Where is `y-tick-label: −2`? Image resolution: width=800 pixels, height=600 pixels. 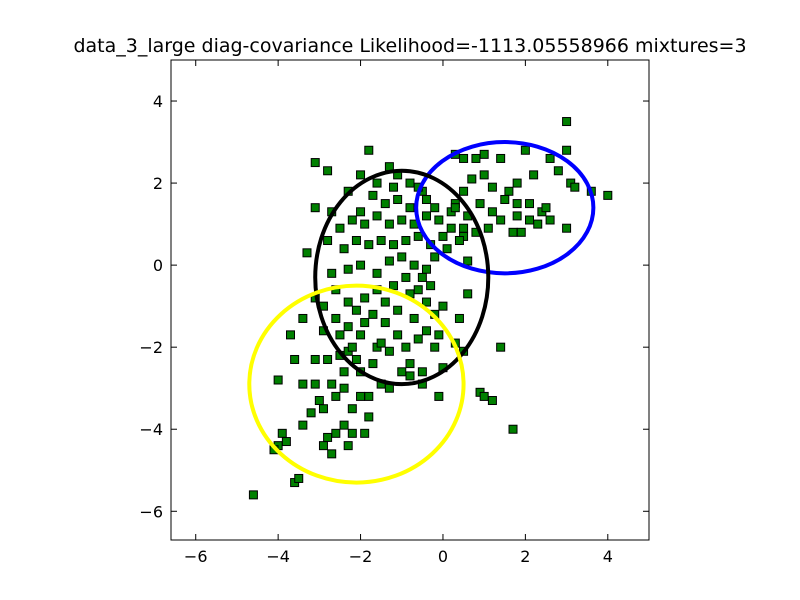 y-tick-label: −2 is located at coordinates (151, 347).